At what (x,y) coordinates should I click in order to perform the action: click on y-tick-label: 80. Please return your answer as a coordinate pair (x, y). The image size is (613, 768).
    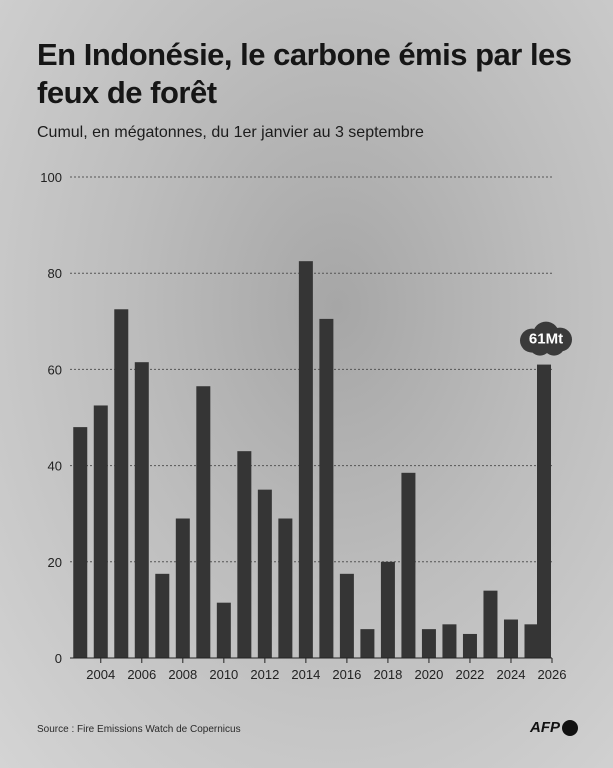
    Looking at the image, I should click on (55, 273).